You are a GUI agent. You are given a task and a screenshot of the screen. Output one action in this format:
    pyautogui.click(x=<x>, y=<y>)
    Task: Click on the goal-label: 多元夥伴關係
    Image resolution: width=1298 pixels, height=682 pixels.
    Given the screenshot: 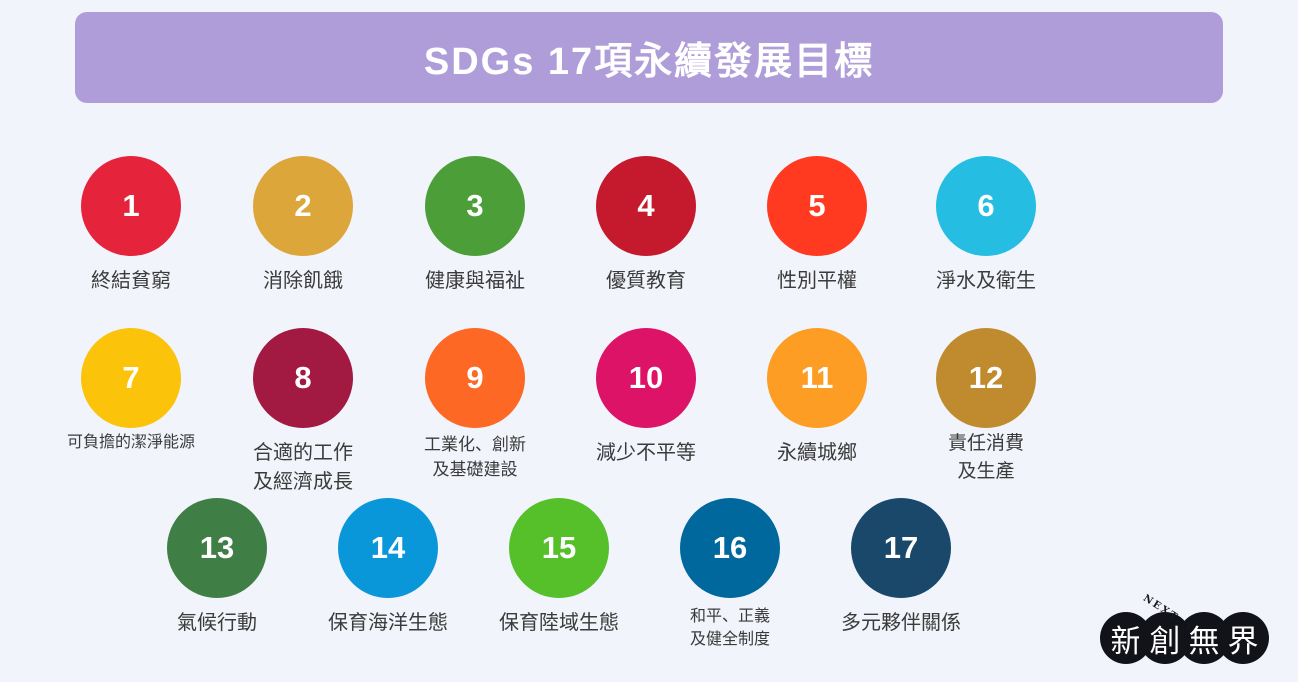 What is the action you would take?
    pyautogui.click(x=901, y=623)
    